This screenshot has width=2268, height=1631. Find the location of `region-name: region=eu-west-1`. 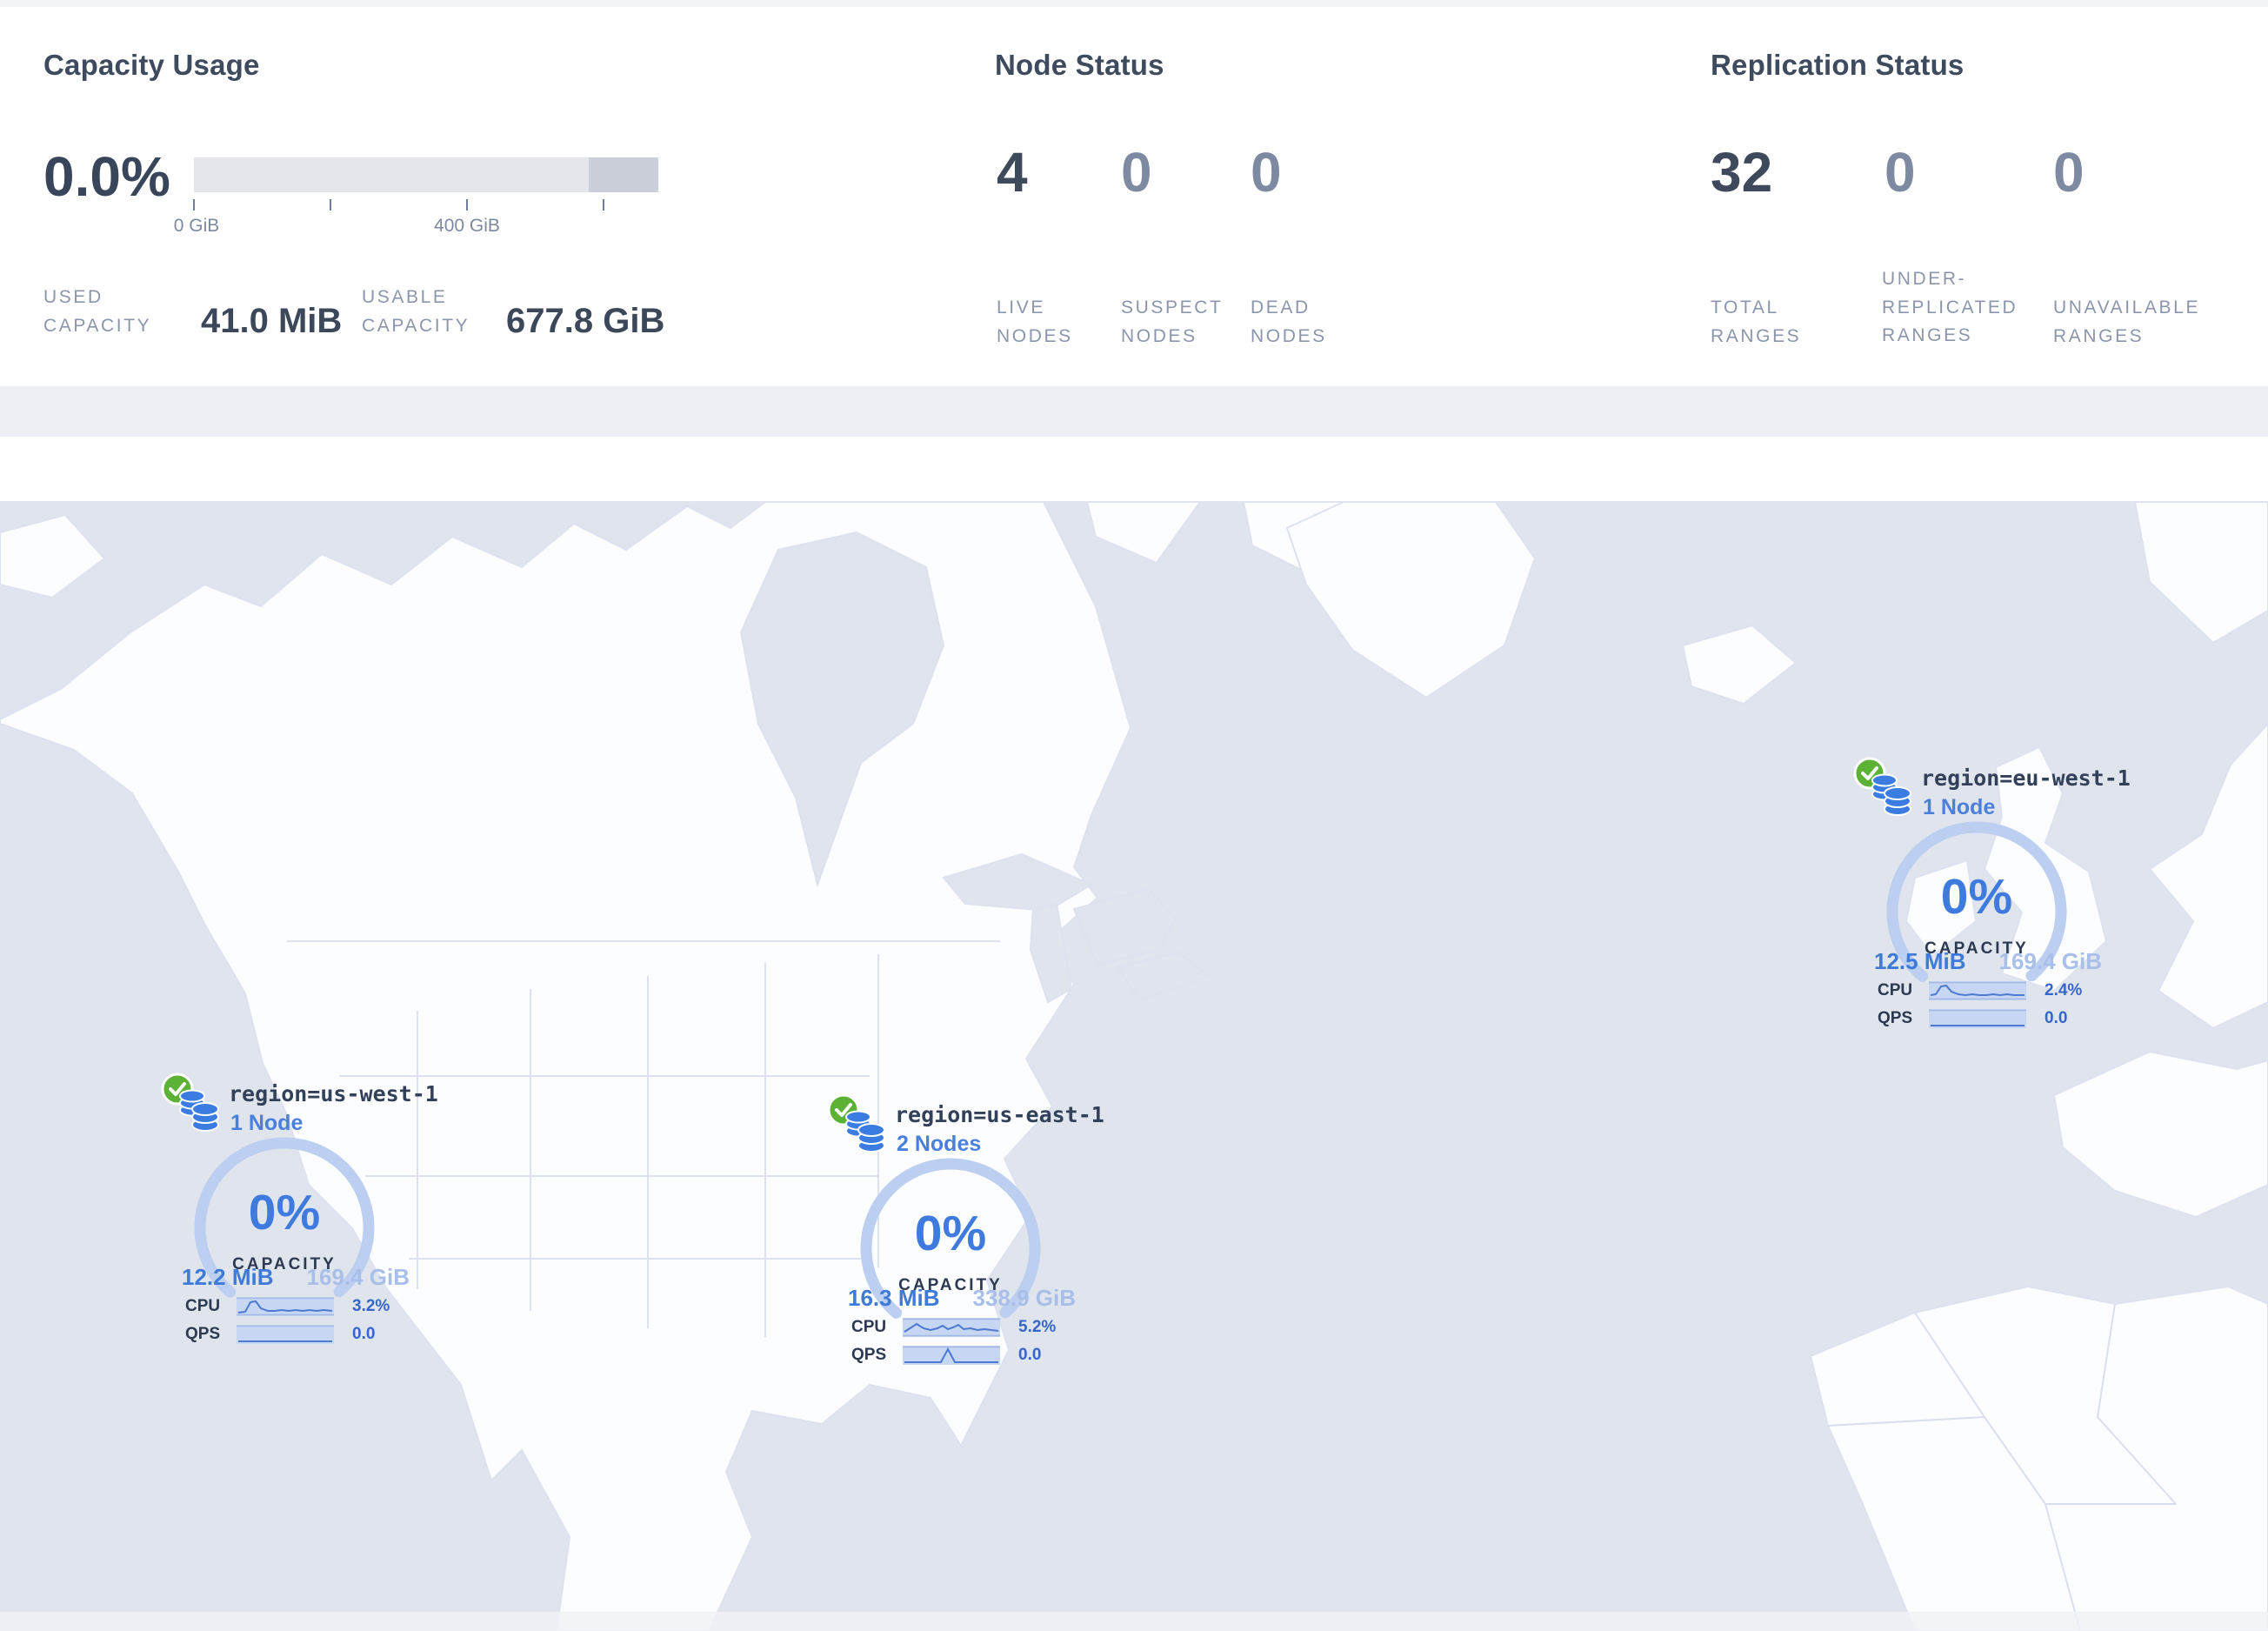

region-name: region=eu-west-1 is located at coordinates (2026, 778).